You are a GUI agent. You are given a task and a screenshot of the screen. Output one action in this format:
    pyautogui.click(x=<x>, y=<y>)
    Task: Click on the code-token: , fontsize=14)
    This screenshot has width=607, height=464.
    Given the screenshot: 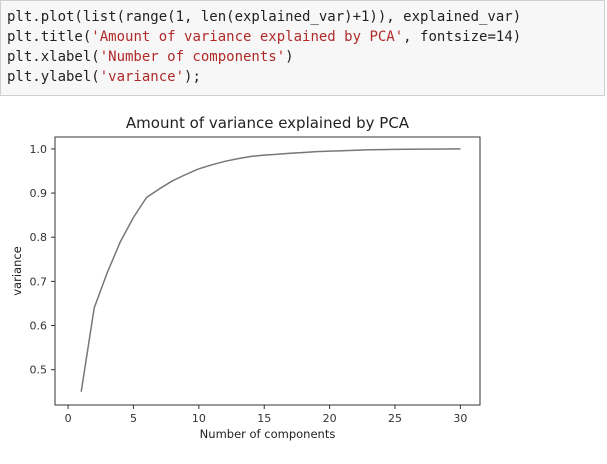 What is the action you would take?
    pyautogui.click(x=462, y=37)
    